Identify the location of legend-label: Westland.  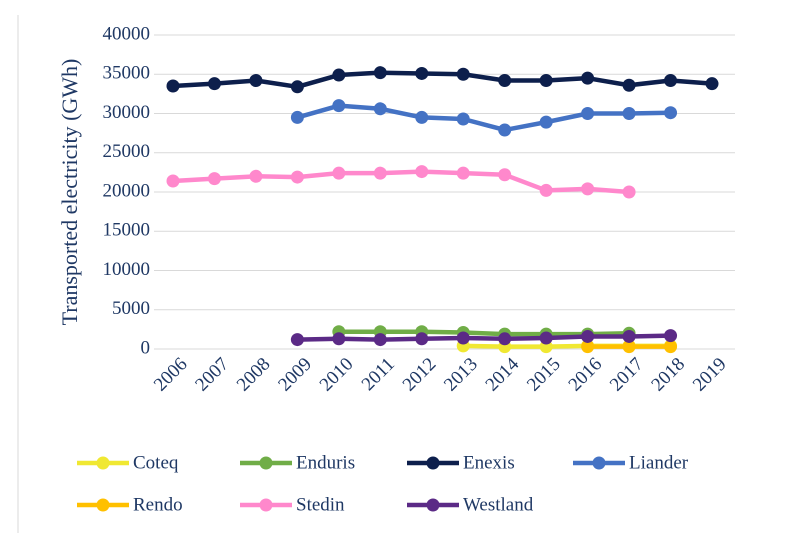
(498, 504).